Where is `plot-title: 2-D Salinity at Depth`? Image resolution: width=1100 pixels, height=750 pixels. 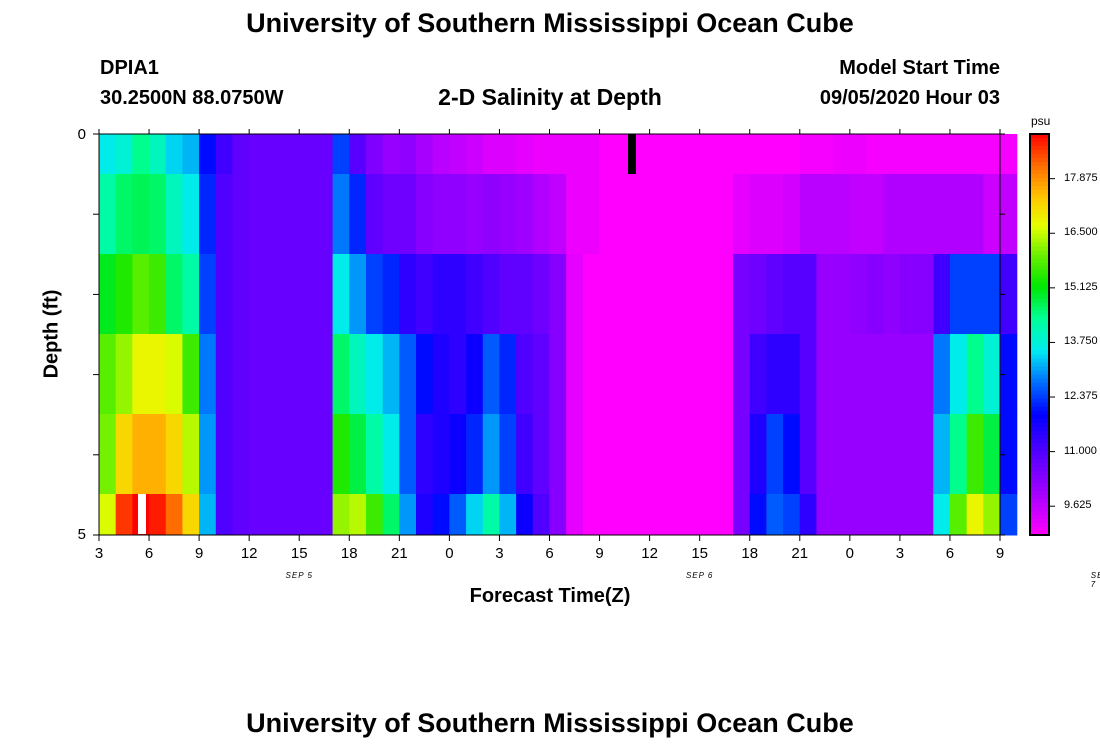
plot-title: 2-D Salinity at Depth is located at coordinates (550, 97).